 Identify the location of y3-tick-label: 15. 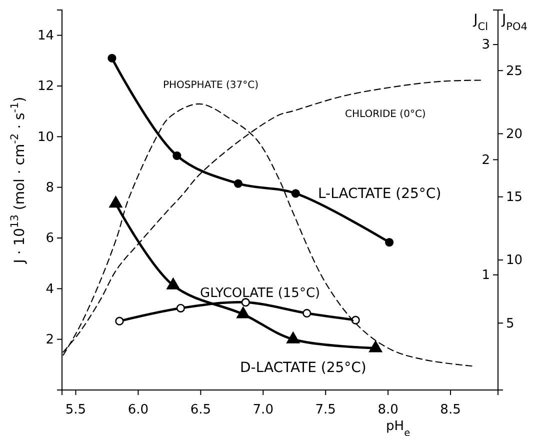
(514, 198).